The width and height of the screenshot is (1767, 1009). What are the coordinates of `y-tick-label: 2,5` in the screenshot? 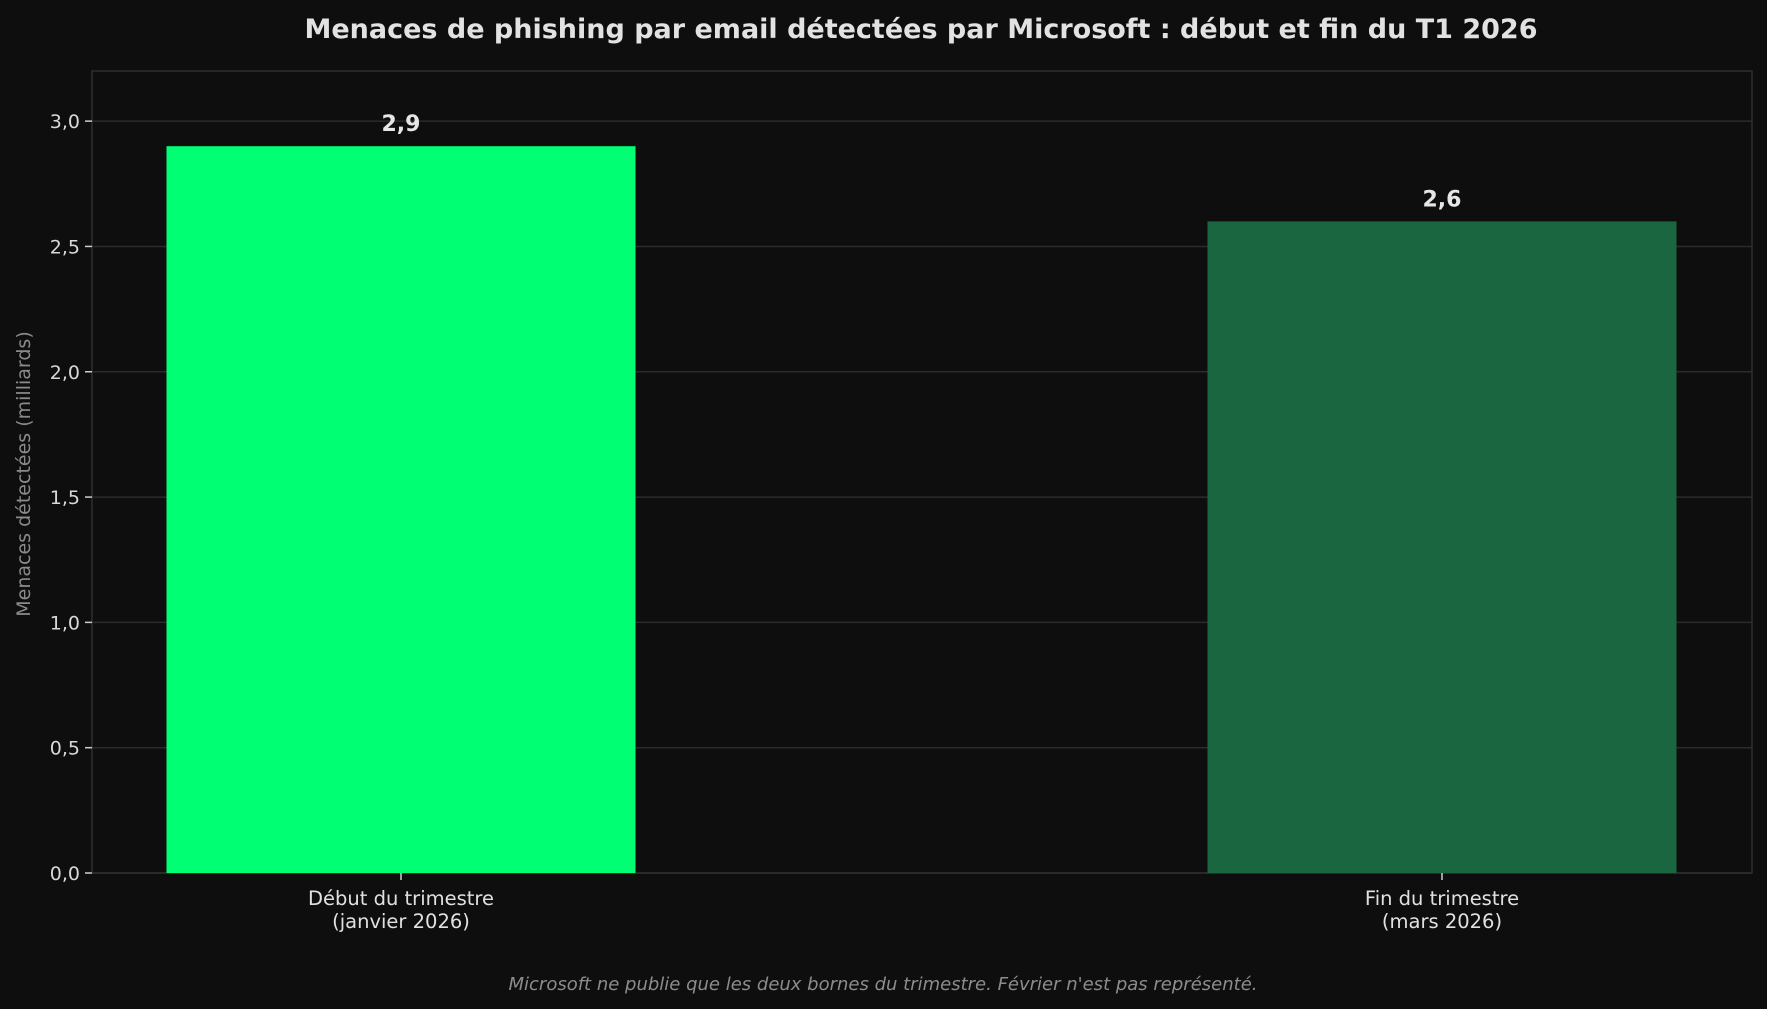 It's located at (65, 247).